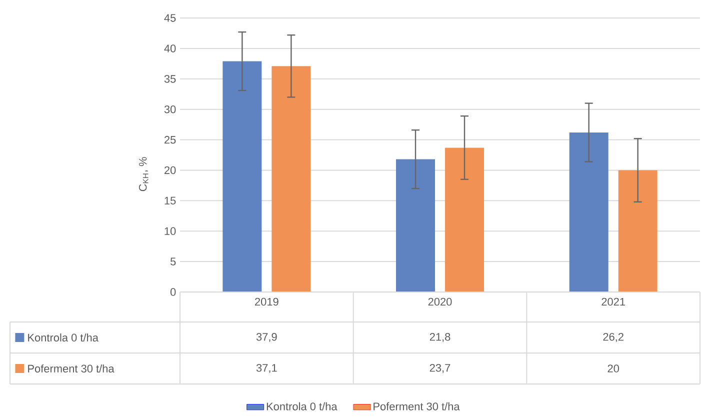 This screenshot has height=419, width=701. What do you see at coordinates (63, 337) in the screenshot?
I see `text: Kontrola 0 t/ha` at bounding box center [63, 337].